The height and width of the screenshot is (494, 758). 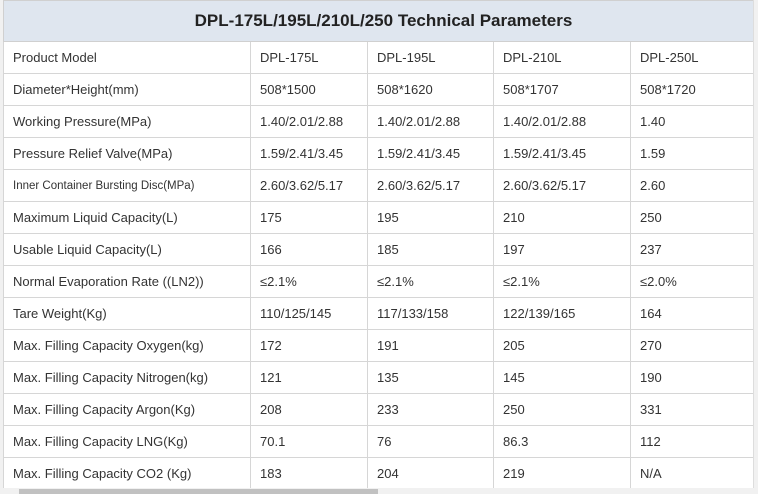 What do you see at coordinates (309, 89) in the screenshot?
I see `cell-value: 508*1500` at bounding box center [309, 89].